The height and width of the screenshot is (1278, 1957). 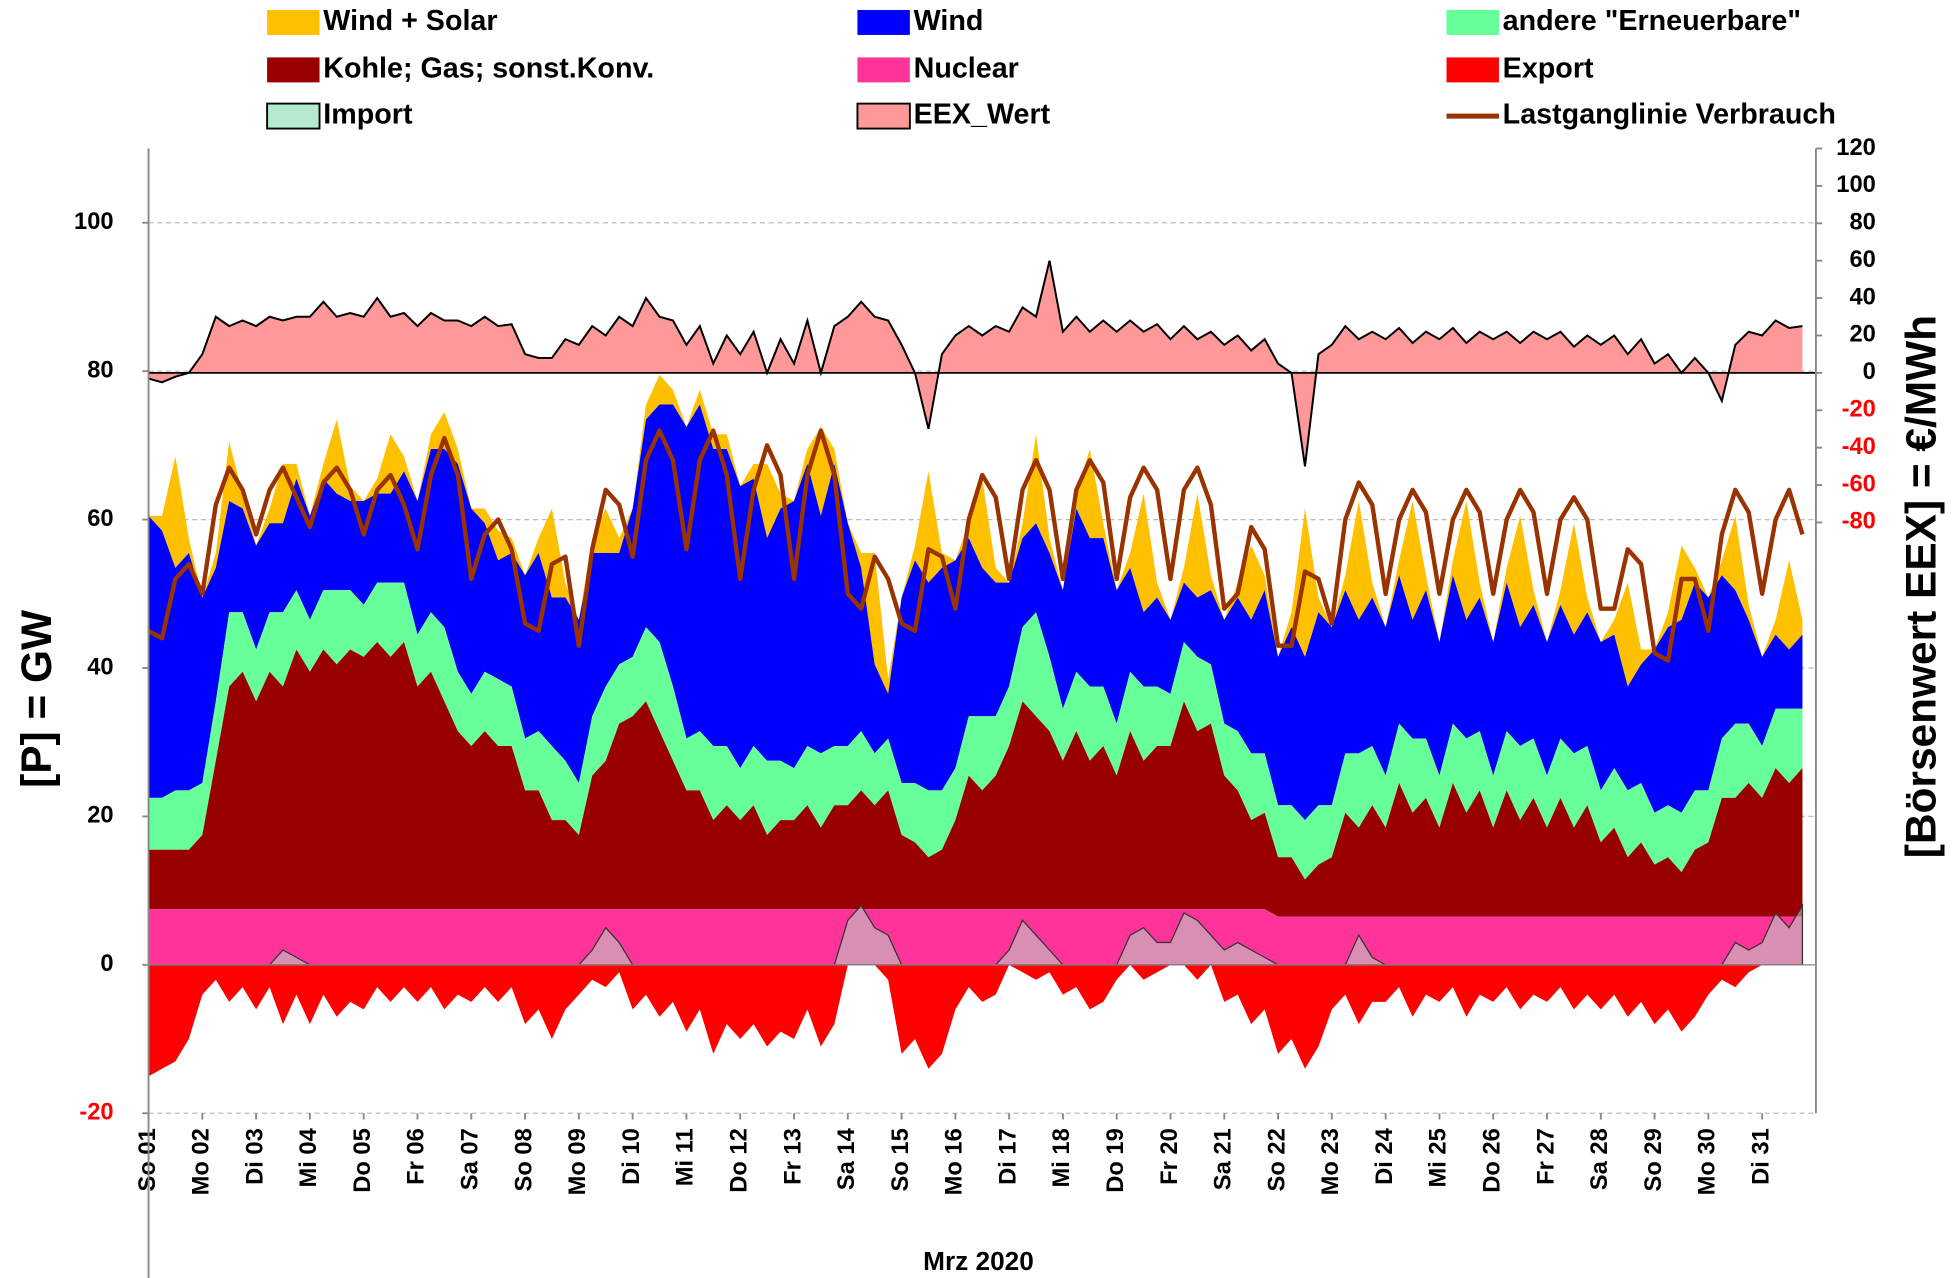 I want to click on x-tick-label: Mi 04, so click(x=309, y=1157).